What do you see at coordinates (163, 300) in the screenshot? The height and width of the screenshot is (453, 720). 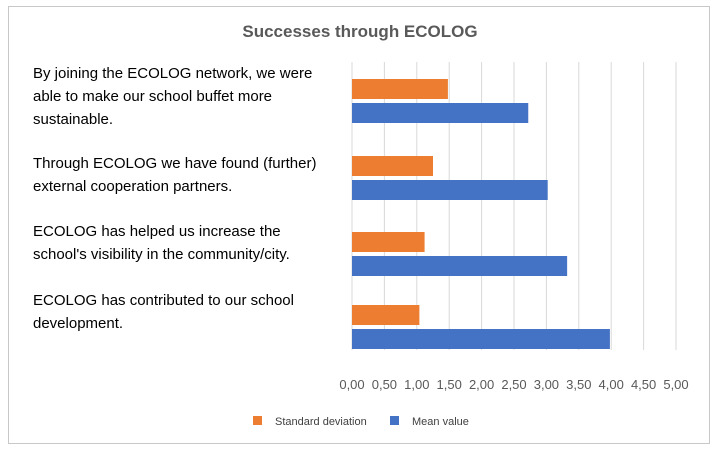 I see `category-label: ECOLOG has contributed to our school` at bounding box center [163, 300].